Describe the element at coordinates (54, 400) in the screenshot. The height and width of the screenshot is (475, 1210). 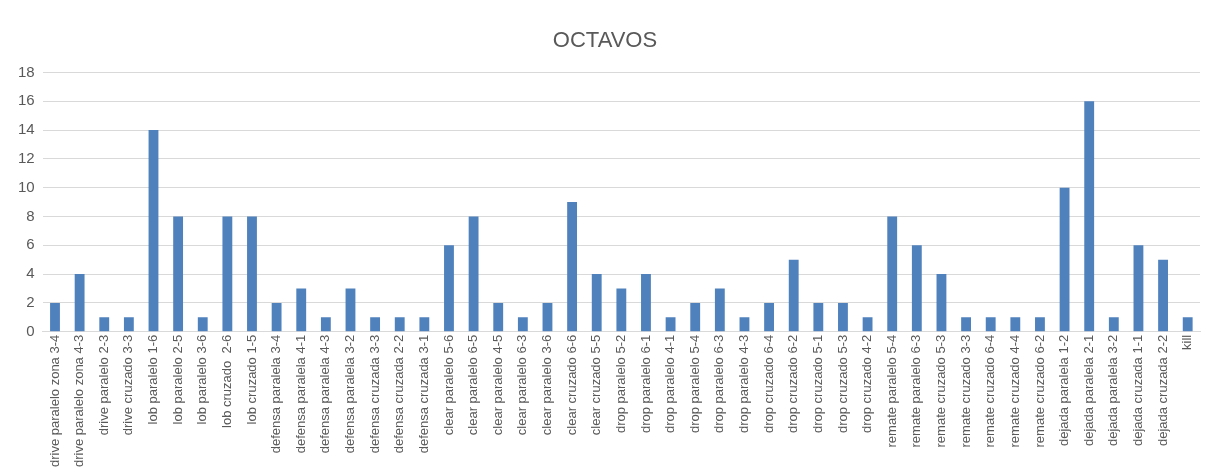
I see `x-tick-label: drive paralelo zona 3-4` at that location.